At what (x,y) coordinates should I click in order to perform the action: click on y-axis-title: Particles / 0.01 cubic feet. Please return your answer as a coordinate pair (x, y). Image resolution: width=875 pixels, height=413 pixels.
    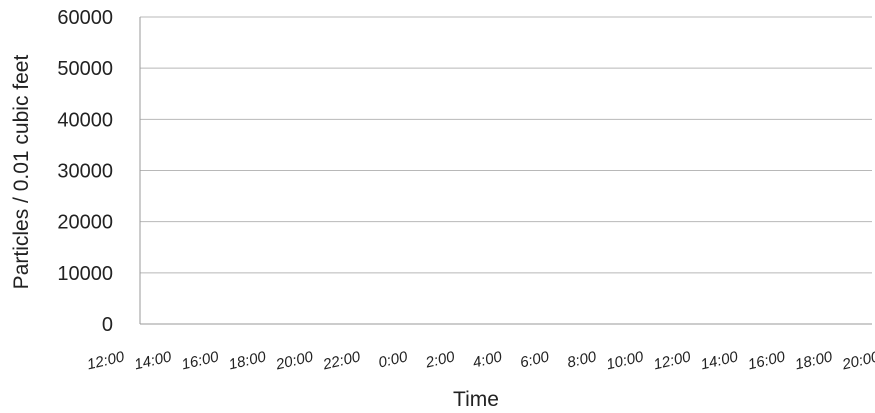
    Looking at the image, I should click on (21, 172).